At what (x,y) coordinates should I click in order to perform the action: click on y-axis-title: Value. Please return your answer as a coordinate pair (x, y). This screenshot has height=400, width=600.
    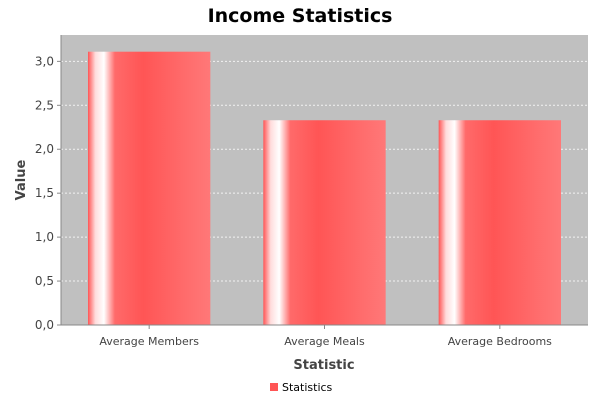
    Looking at the image, I should click on (21, 179).